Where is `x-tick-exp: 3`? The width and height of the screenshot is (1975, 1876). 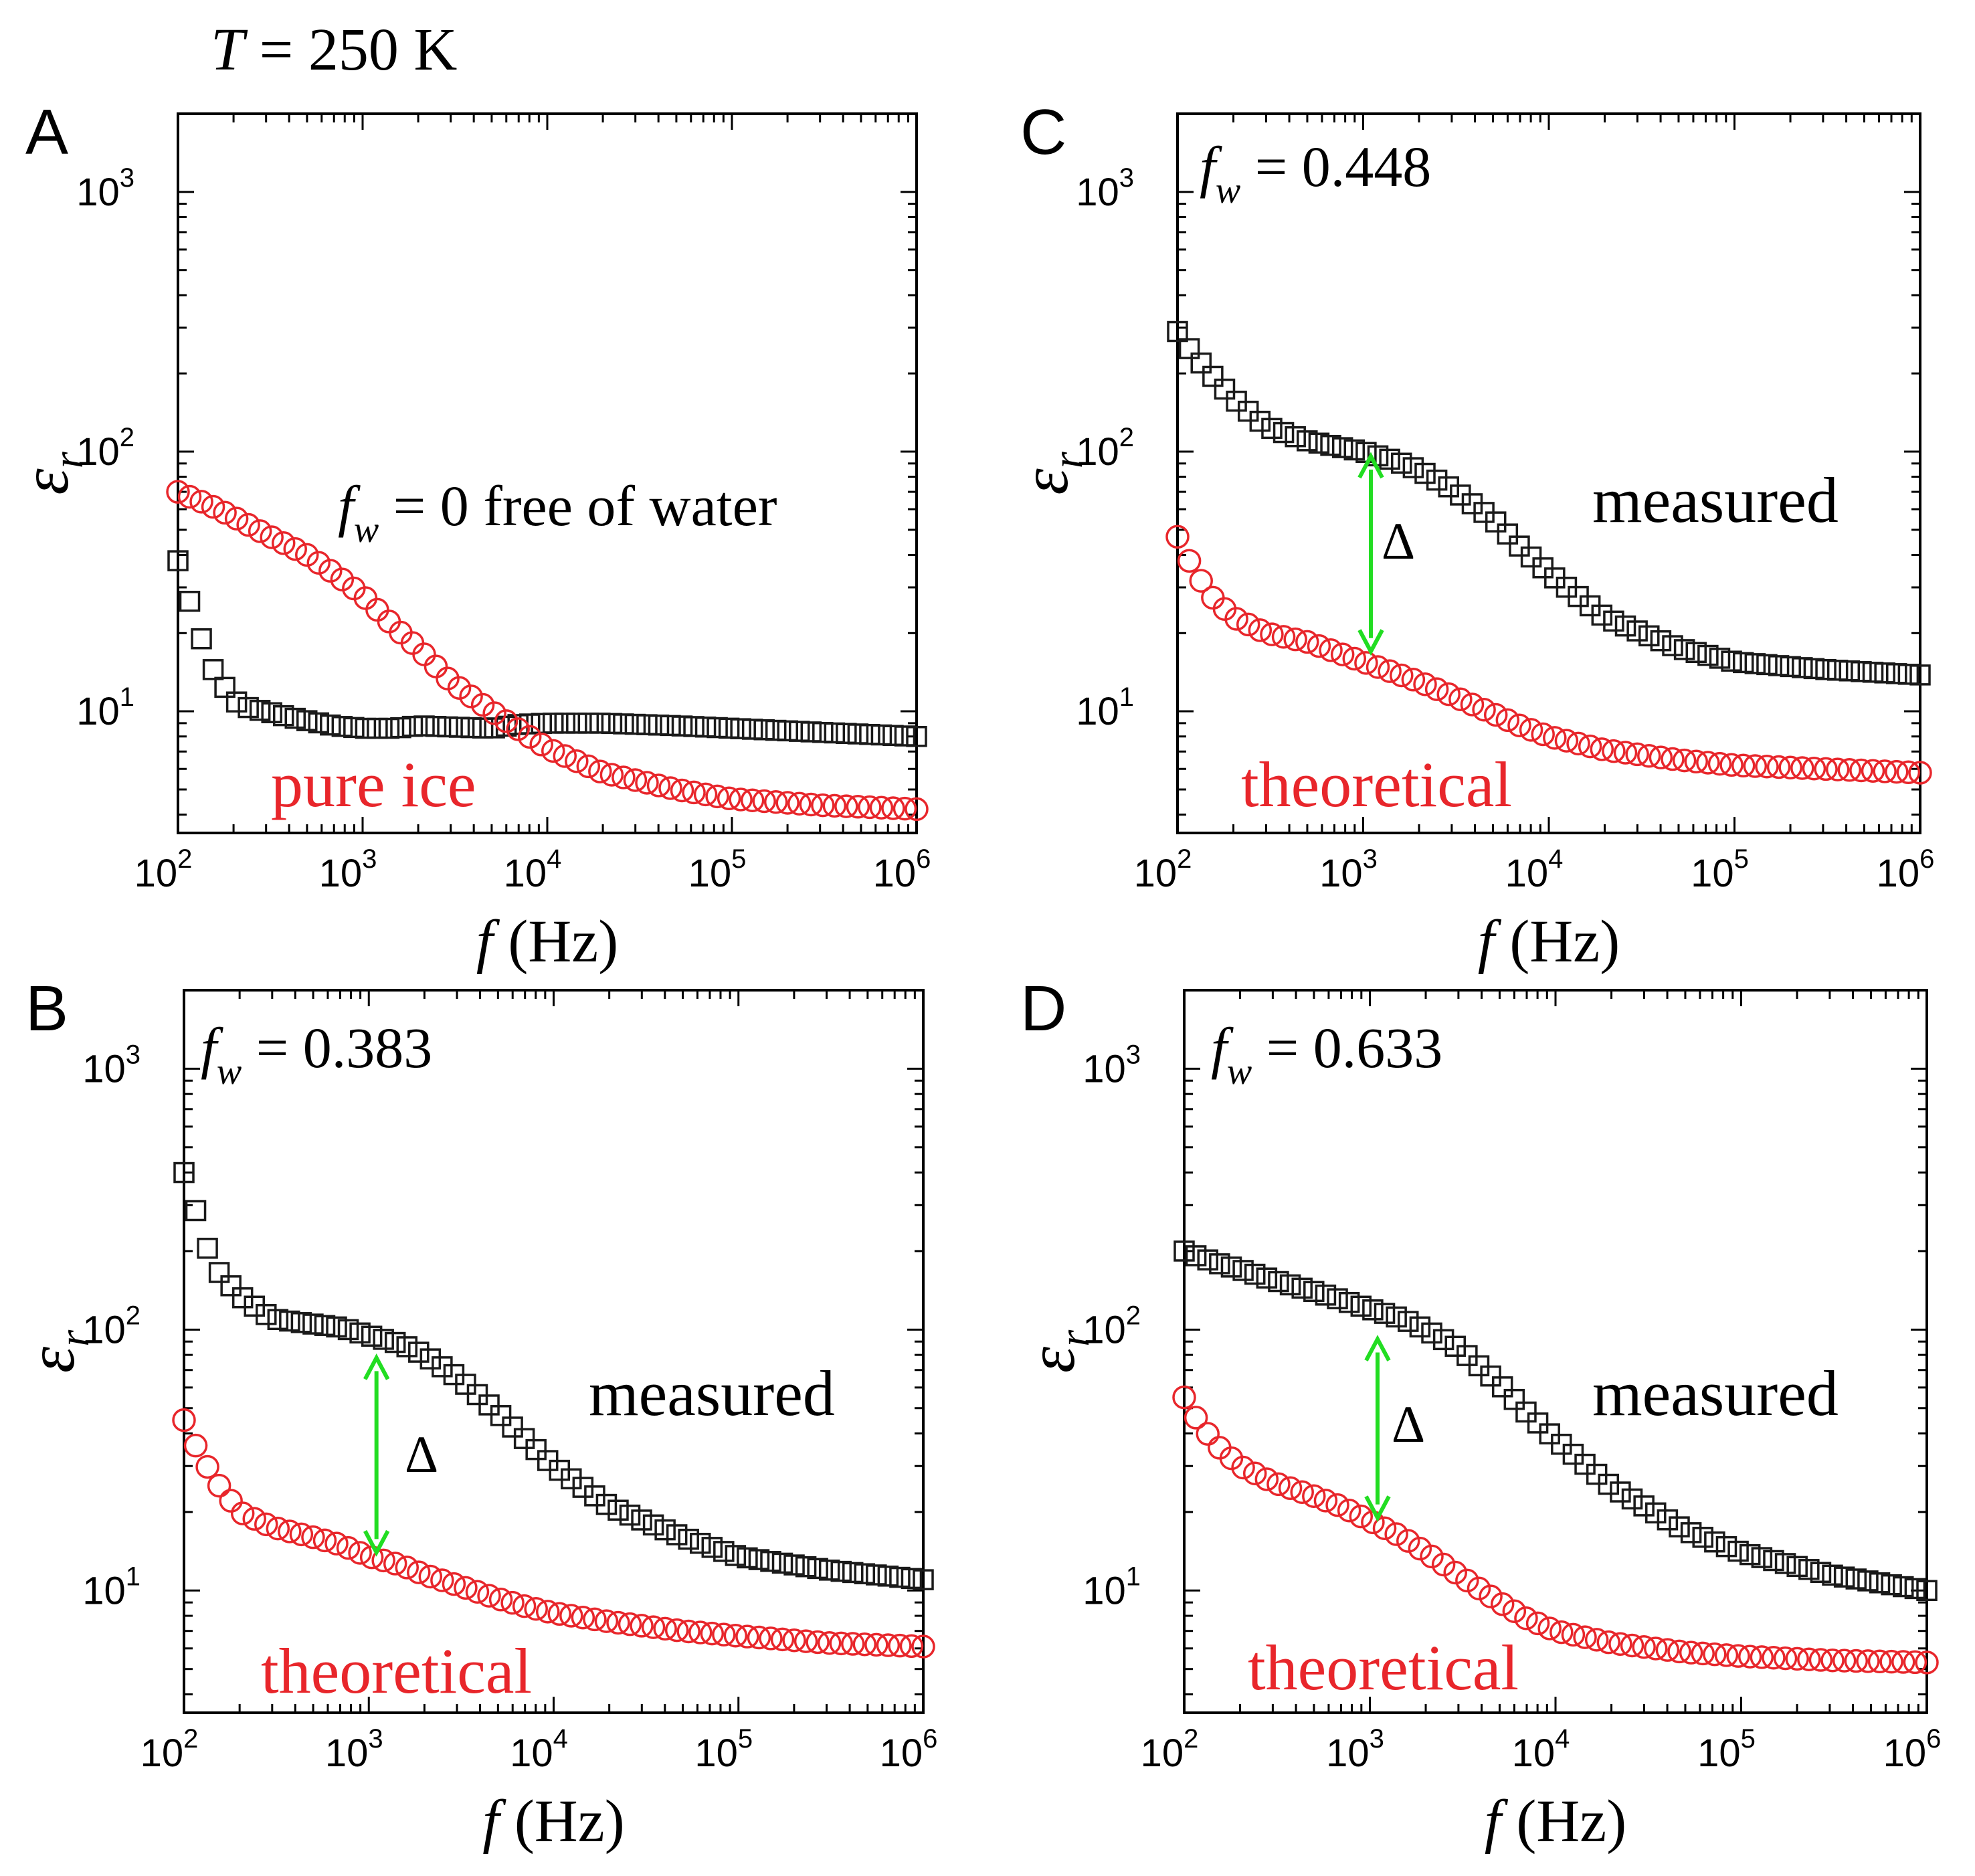 x-tick-exp: 3 is located at coordinates (370, 859).